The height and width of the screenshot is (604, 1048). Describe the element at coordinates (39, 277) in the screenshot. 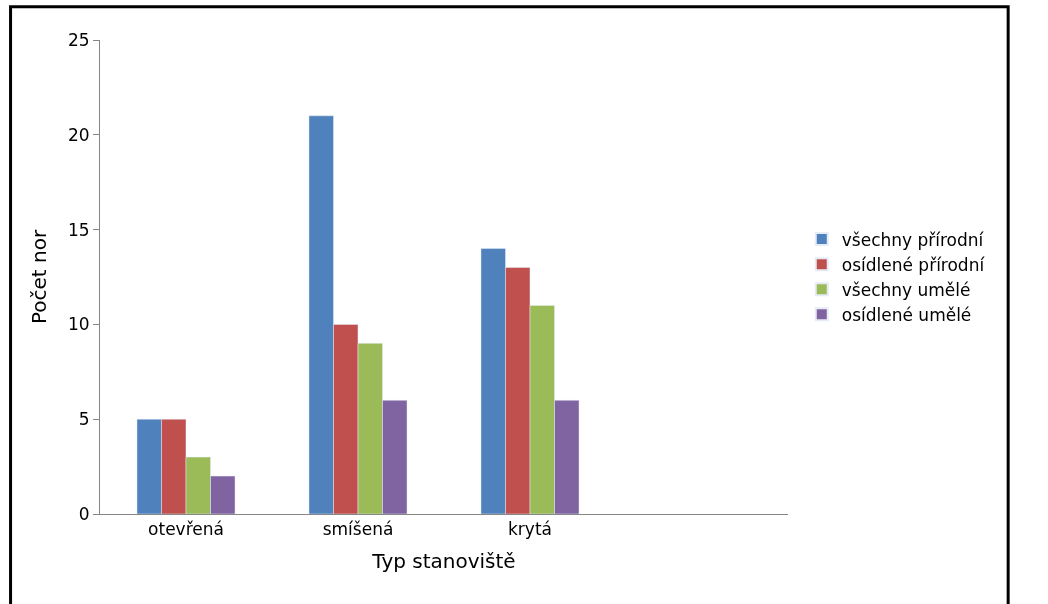

I see `y-axis-title: Počet nor` at that location.